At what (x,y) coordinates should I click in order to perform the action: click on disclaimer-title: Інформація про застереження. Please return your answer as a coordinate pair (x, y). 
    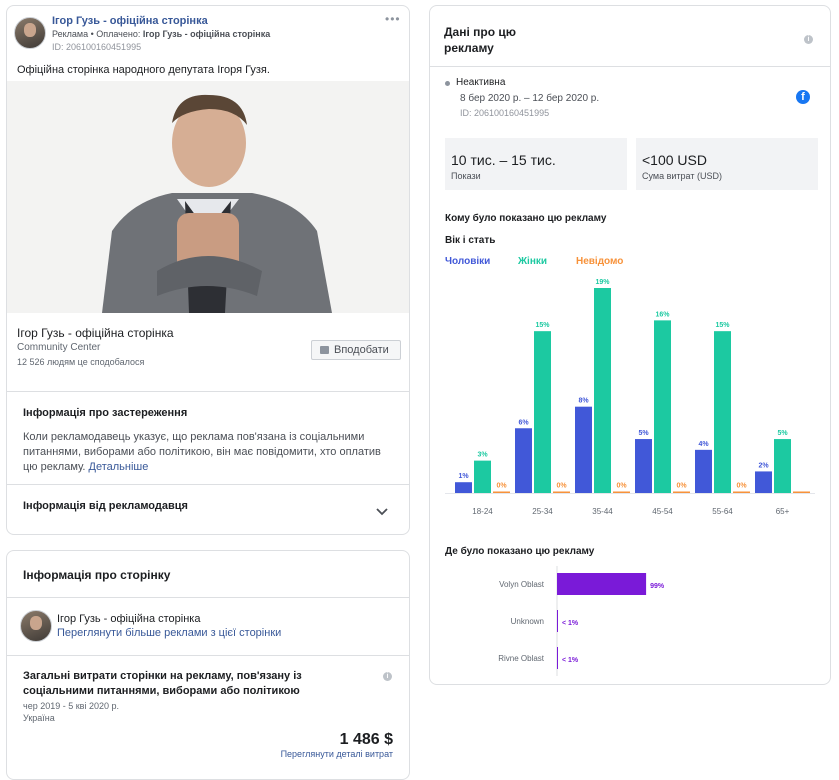
    Looking at the image, I should click on (105, 413).